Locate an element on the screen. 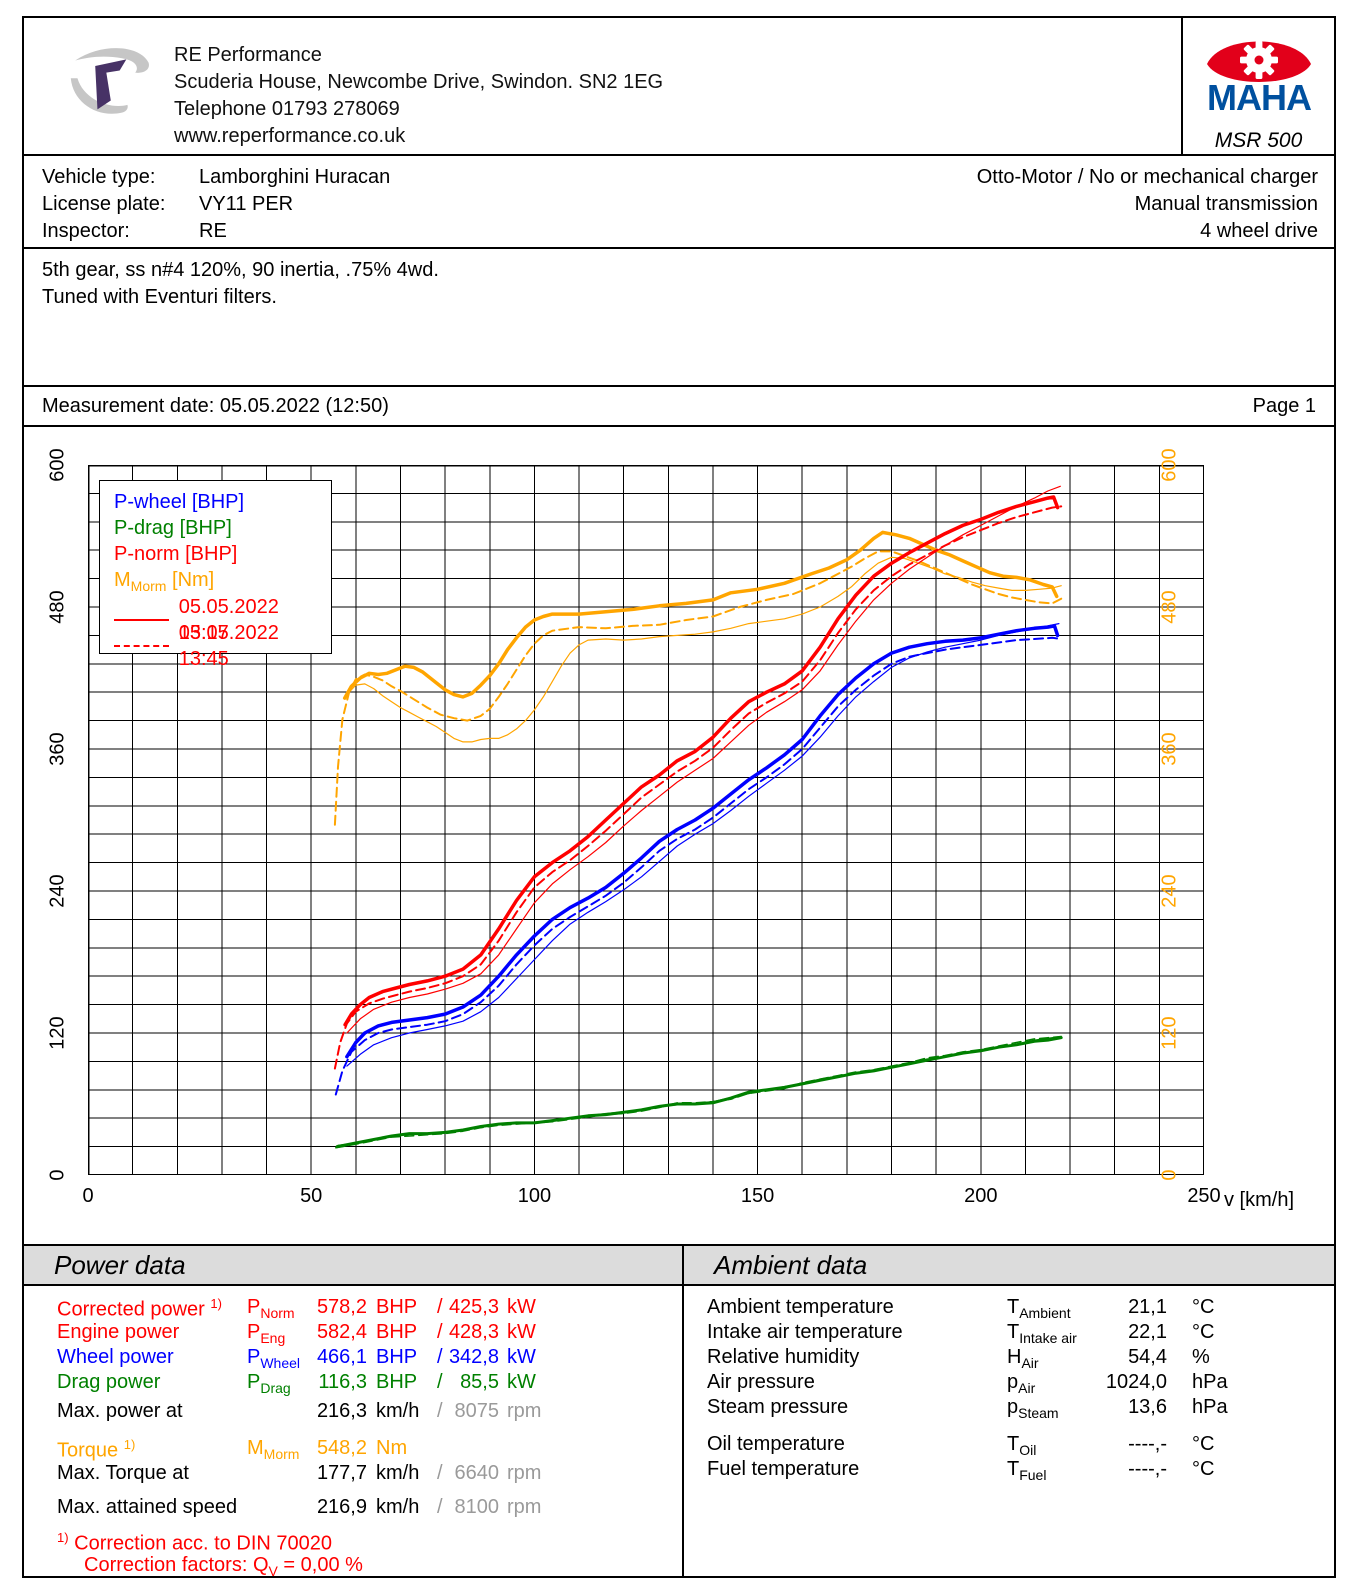  company-website: www.reperformance.co.uk is located at coordinates (290, 136).